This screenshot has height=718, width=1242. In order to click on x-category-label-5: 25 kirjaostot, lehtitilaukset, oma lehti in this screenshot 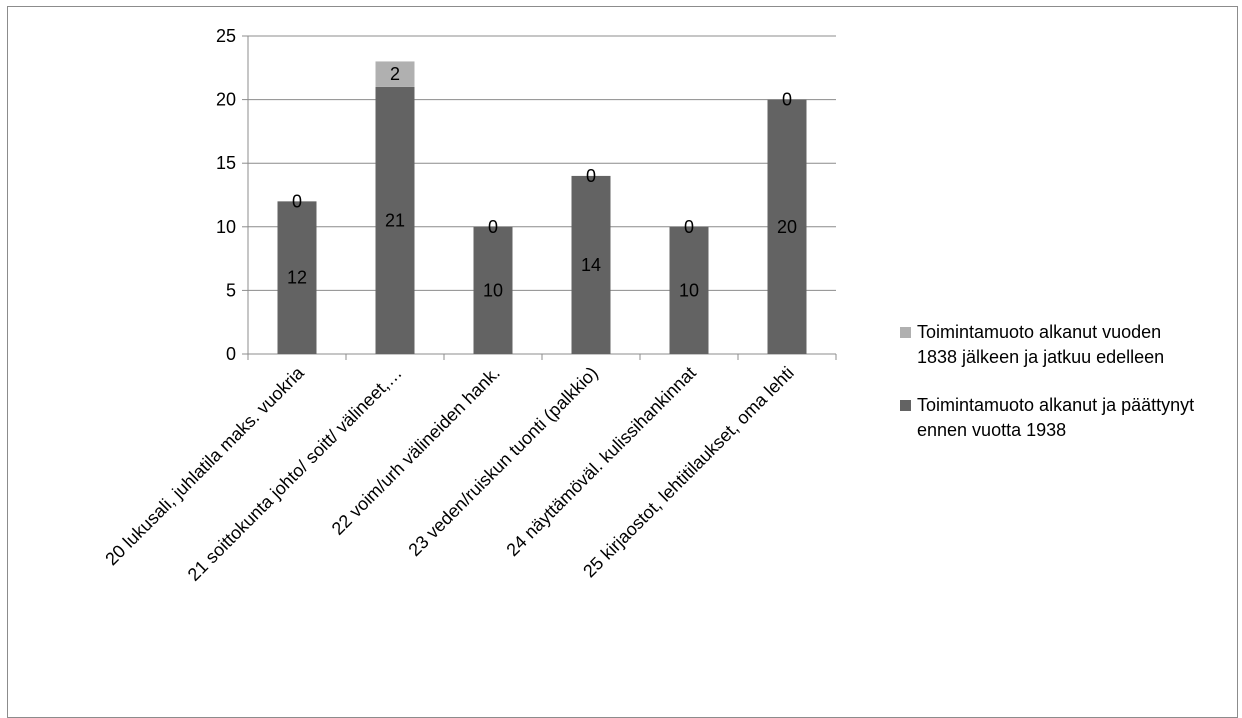, I will do `click(688, 472)`.